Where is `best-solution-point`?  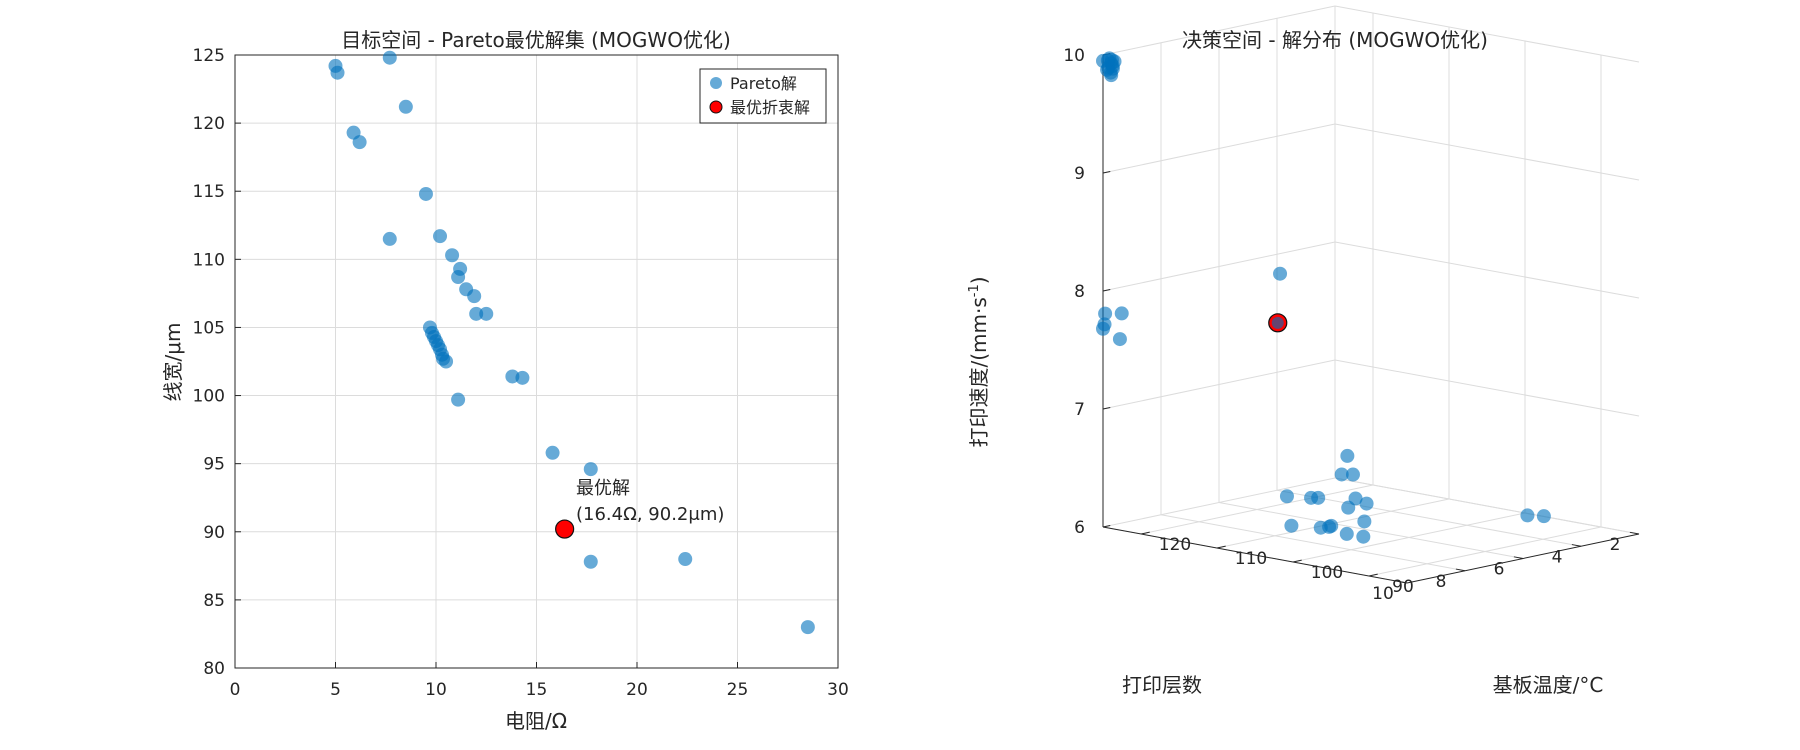 best-solution-point is located at coordinates (565, 529).